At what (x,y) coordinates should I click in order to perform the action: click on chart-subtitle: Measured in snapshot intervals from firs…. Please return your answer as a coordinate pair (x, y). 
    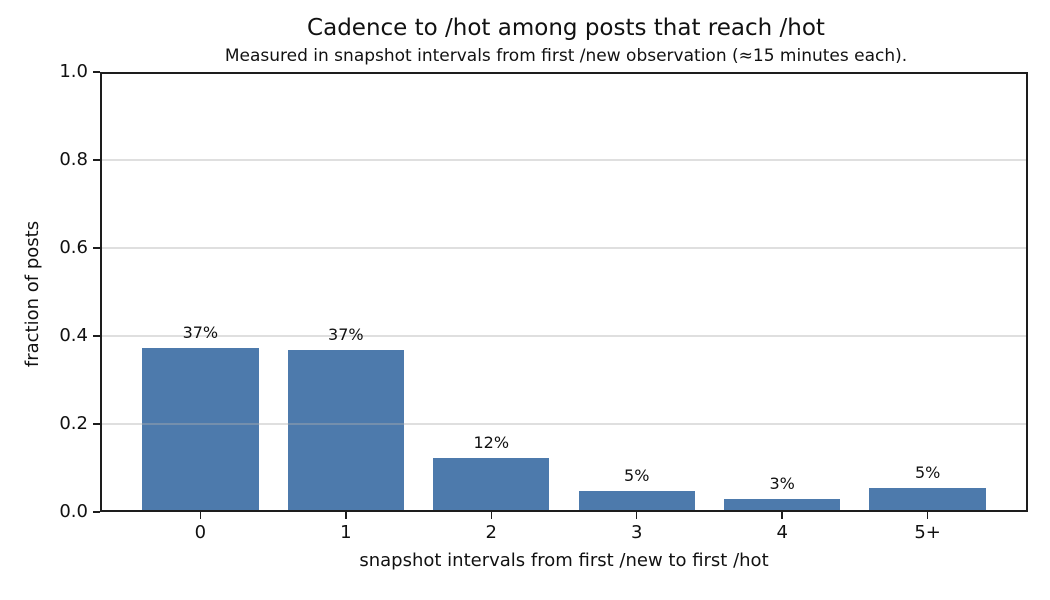
    Looking at the image, I should click on (566, 56).